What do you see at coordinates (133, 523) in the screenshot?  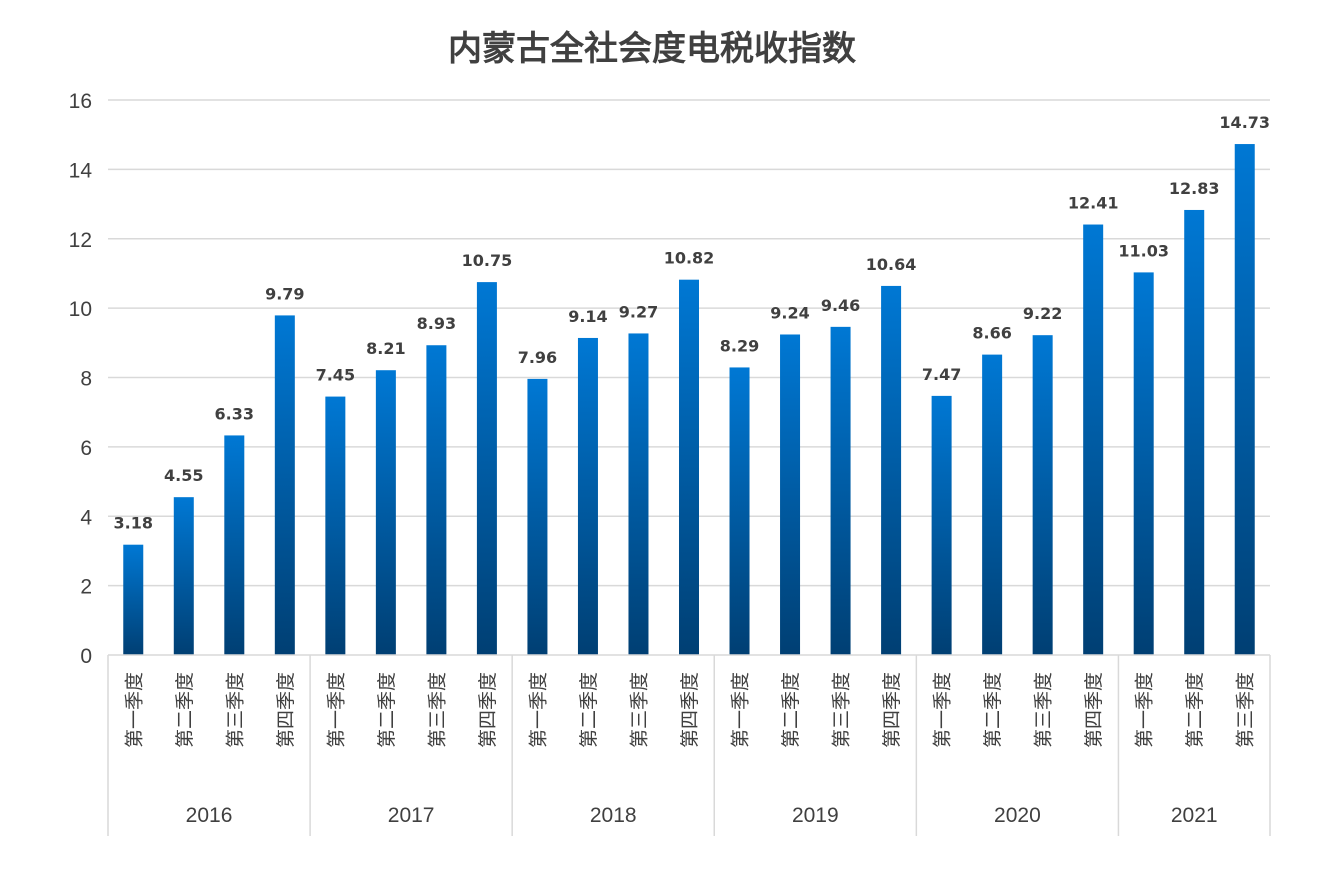 I see `data-label: 3.18` at bounding box center [133, 523].